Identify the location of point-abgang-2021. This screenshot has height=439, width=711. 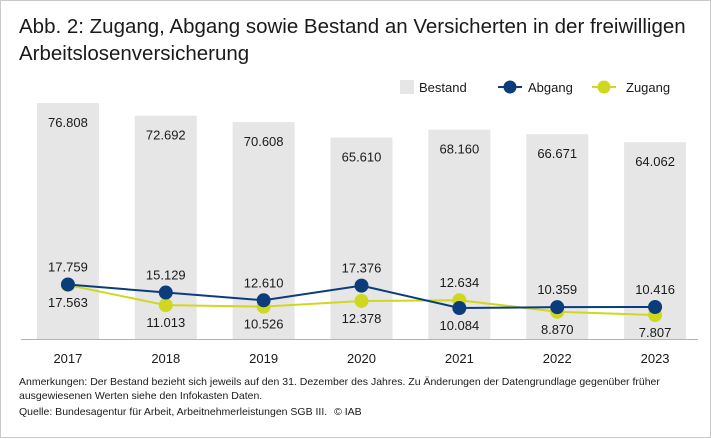
(459, 308).